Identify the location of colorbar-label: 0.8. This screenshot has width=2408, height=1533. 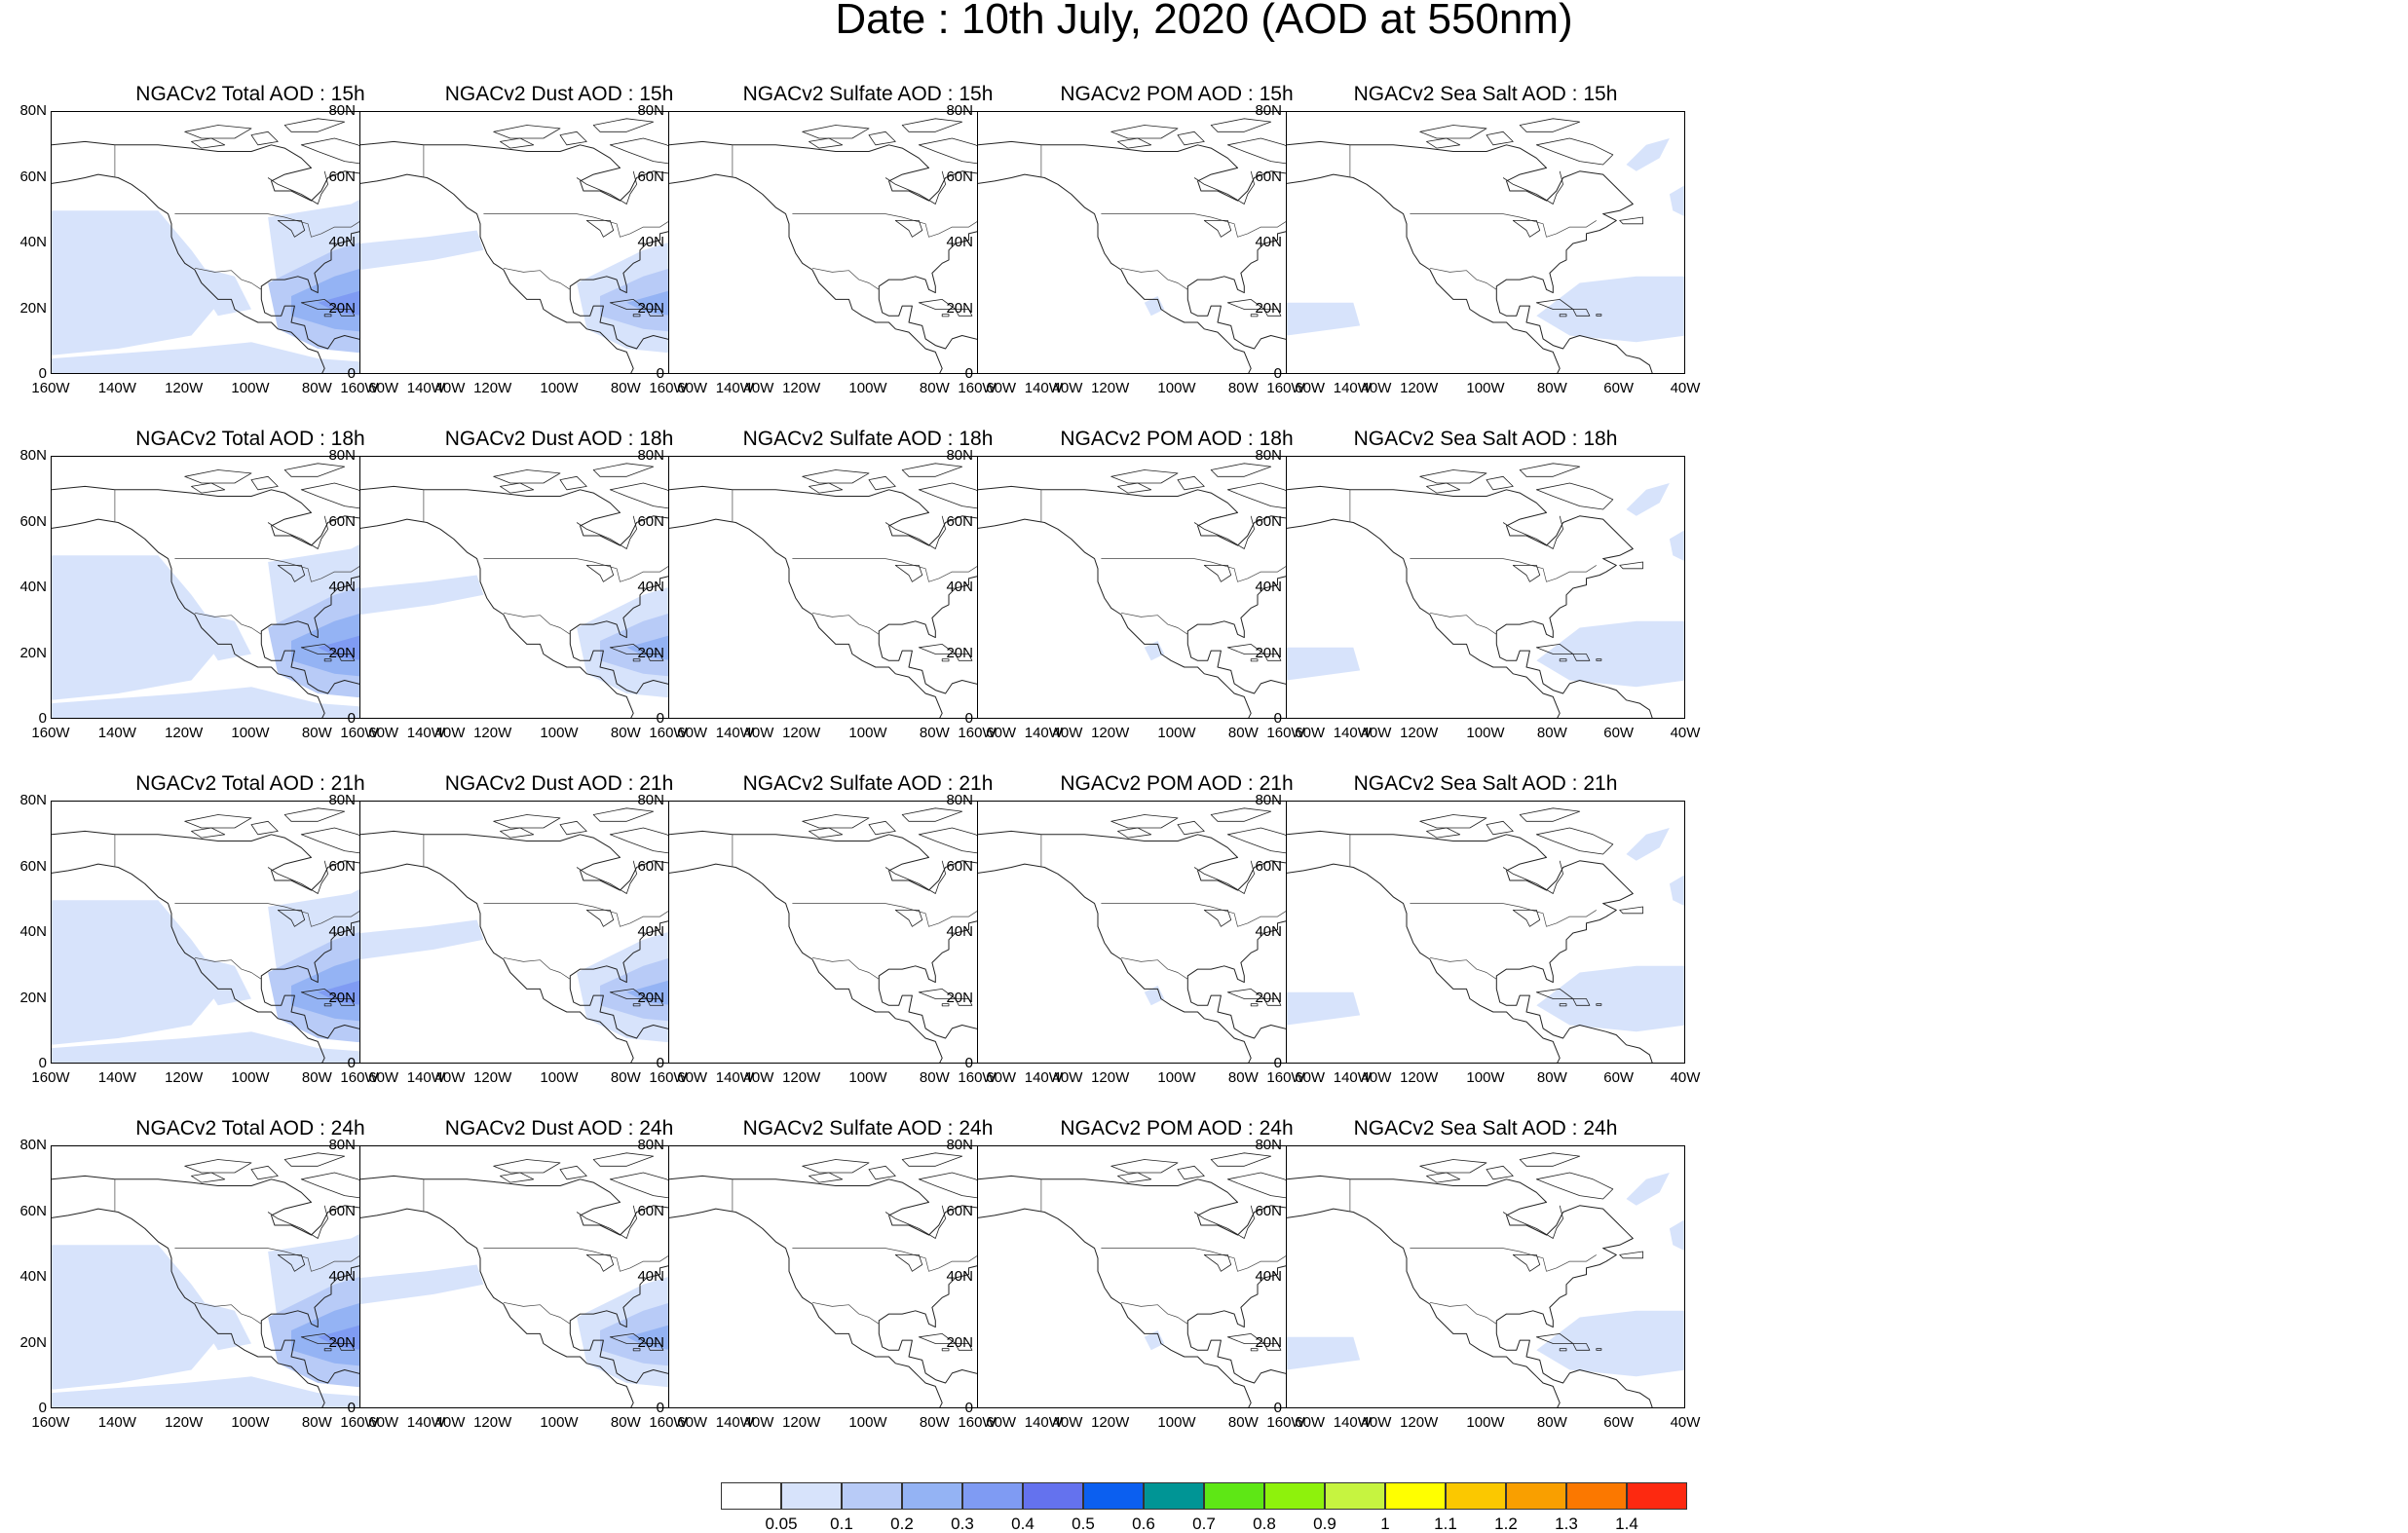
(1264, 1523).